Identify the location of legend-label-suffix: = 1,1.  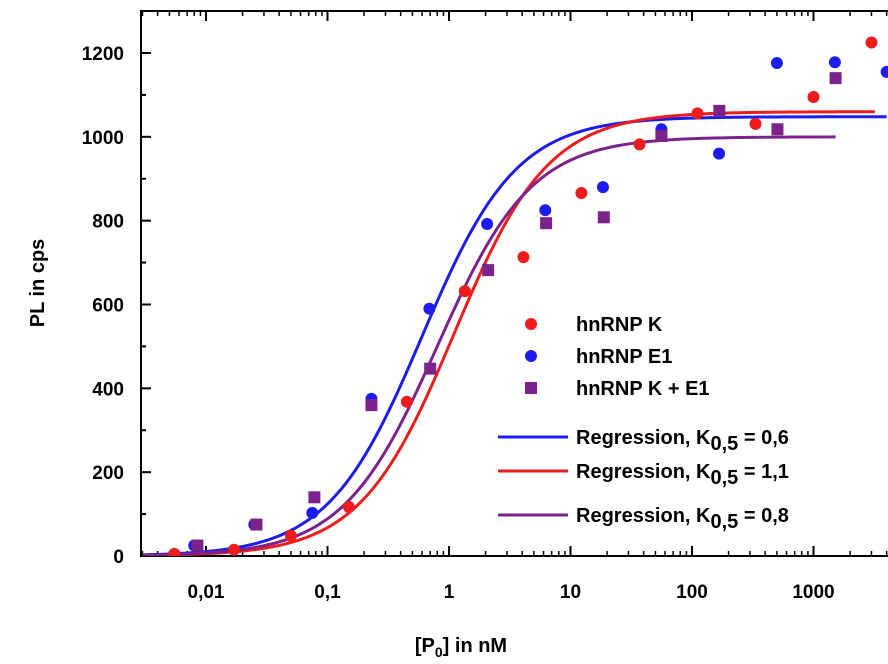
(763, 472).